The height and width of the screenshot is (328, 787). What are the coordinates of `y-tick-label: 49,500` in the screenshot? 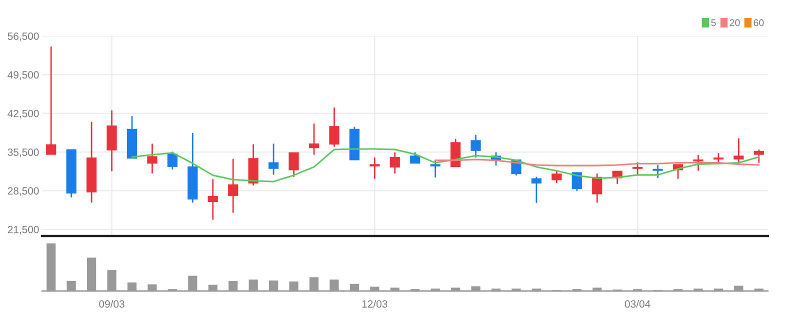 It's located at (23, 75).